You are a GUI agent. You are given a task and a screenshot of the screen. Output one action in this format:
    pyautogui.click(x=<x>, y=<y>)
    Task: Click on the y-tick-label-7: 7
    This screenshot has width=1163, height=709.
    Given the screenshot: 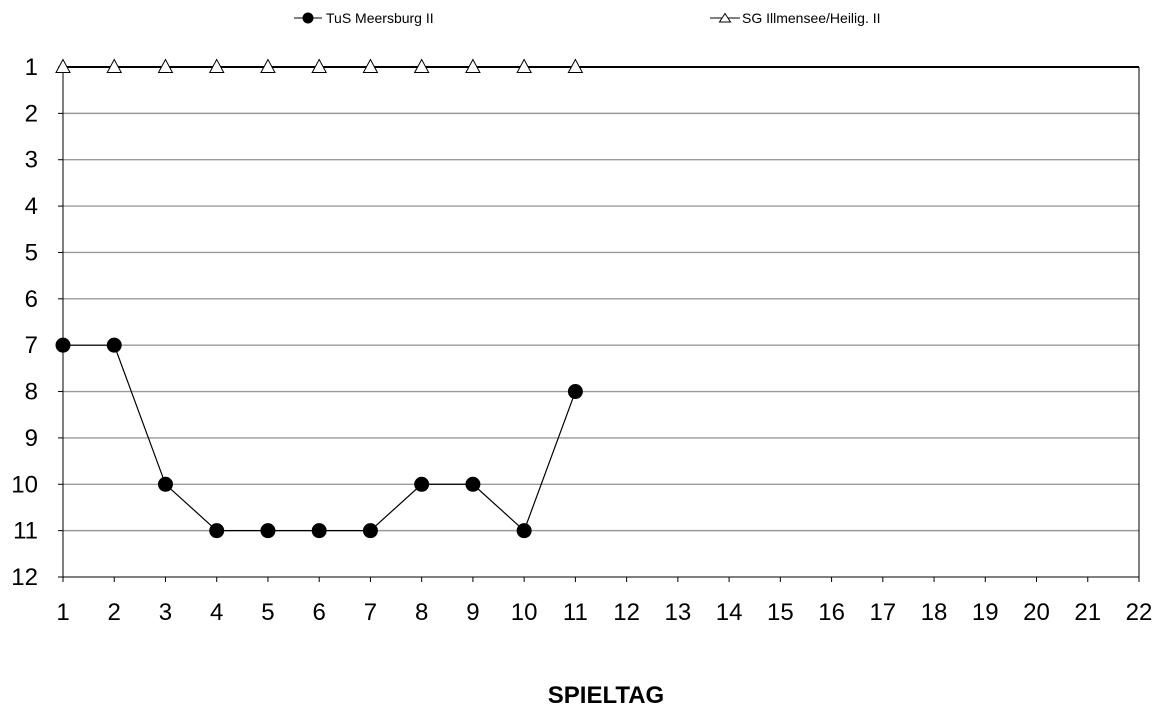 What is the action you would take?
    pyautogui.click(x=31, y=345)
    